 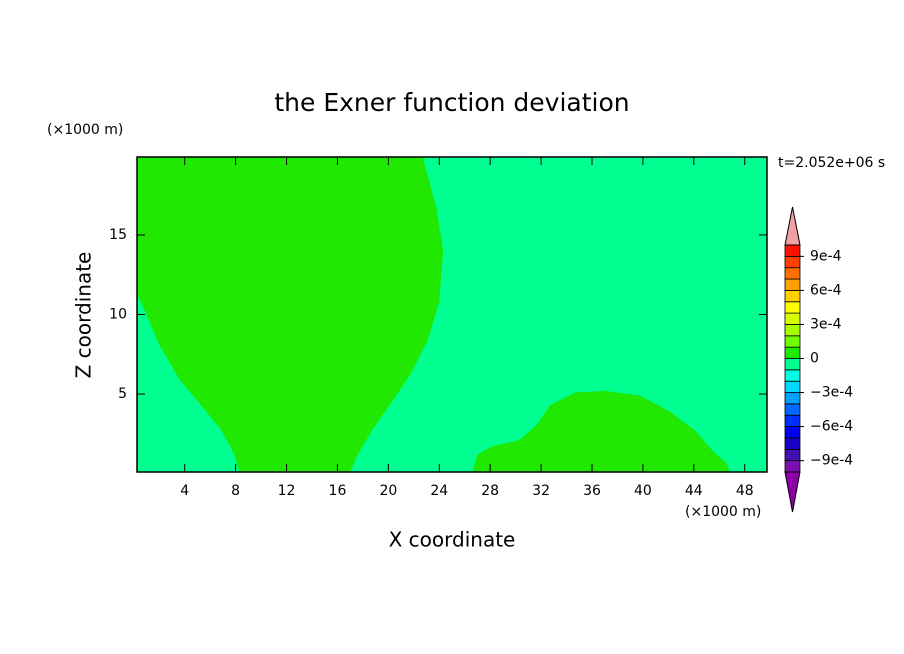 What do you see at coordinates (118, 235) in the screenshot?
I see `y-tick-label: 15` at bounding box center [118, 235].